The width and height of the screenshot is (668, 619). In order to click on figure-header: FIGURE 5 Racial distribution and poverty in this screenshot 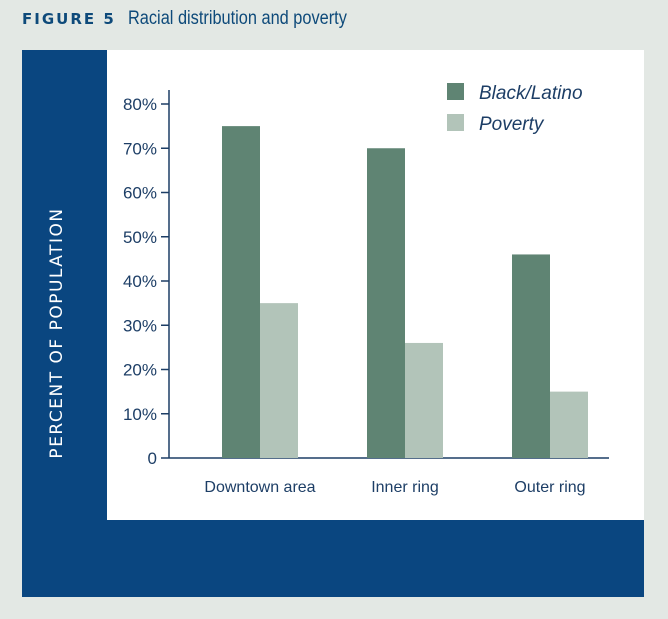, I will do `click(202, 21)`.